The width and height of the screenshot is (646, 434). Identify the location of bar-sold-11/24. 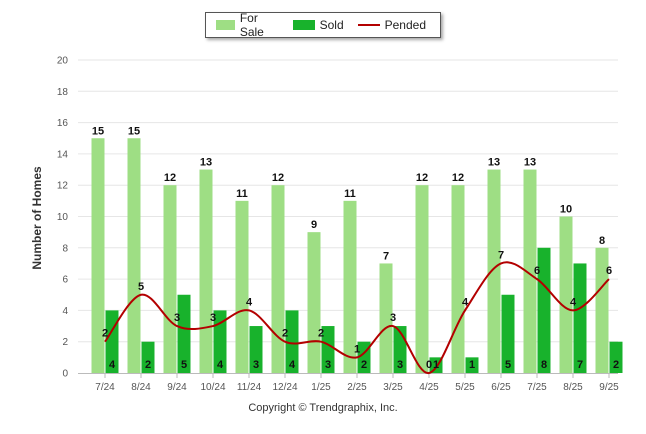
(256, 349).